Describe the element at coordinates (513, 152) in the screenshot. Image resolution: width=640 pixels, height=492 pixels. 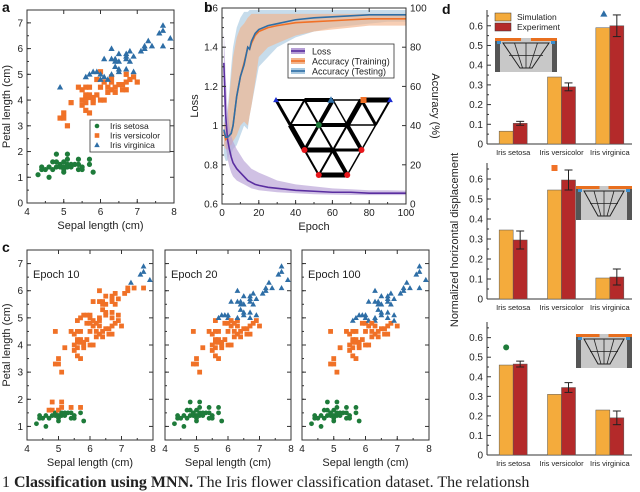
I see `category-label: Iris setosa` at that location.